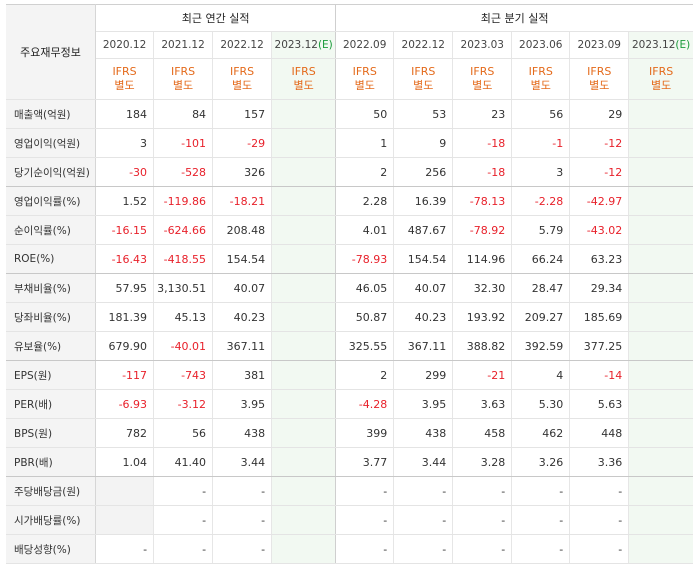 Image resolution: width=699 pixels, height=568 pixels. I want to click on table-cell: 3.63, so click(482, 404).